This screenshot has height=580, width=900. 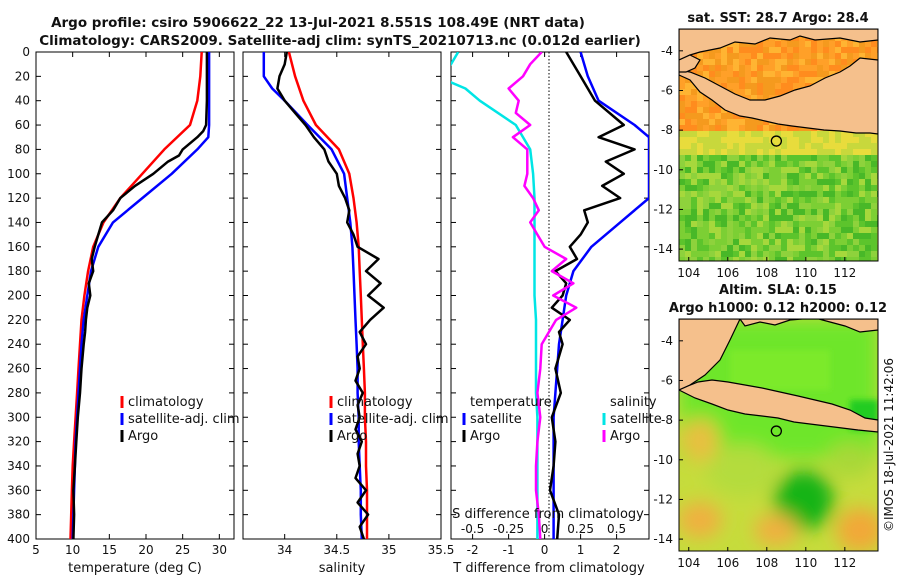 What do you see at coordinates (581, 550) in the screenshot?
I see `x-tick-label: 1` at bounding box center [581, 550].